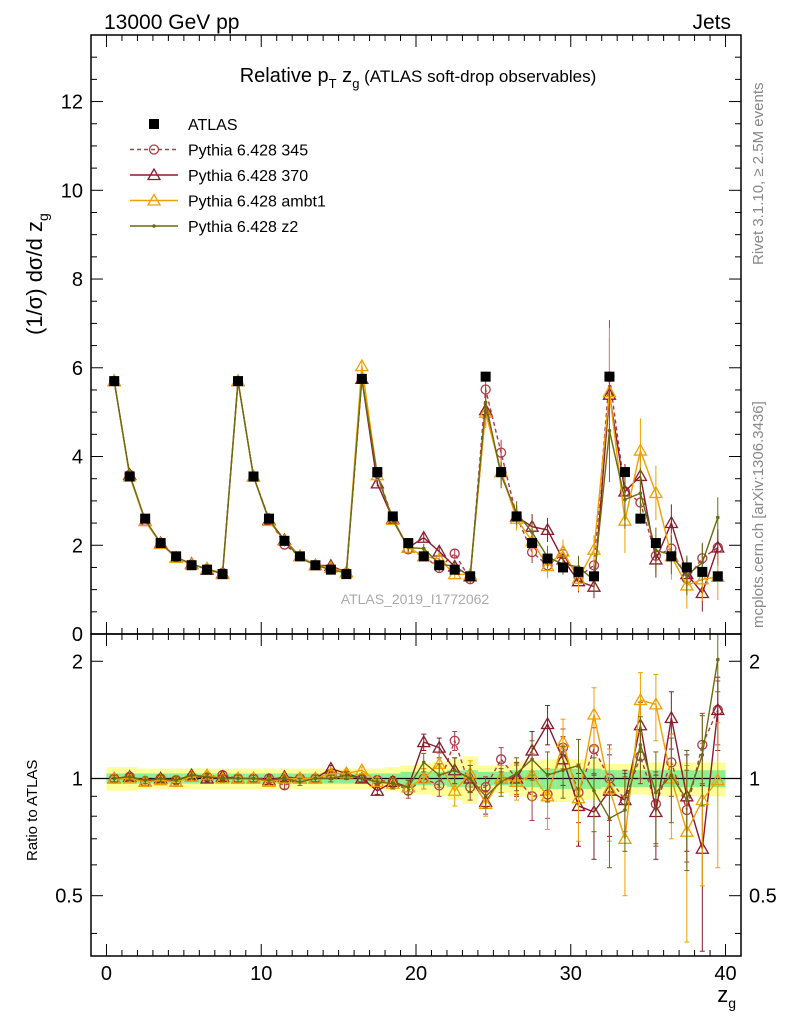 This screenshot has width=786, height=1024. What do you see at coordinates (355, 83) in the screenshot?
I see `plot-title-sub2: g` at bounding box center [355, 83].